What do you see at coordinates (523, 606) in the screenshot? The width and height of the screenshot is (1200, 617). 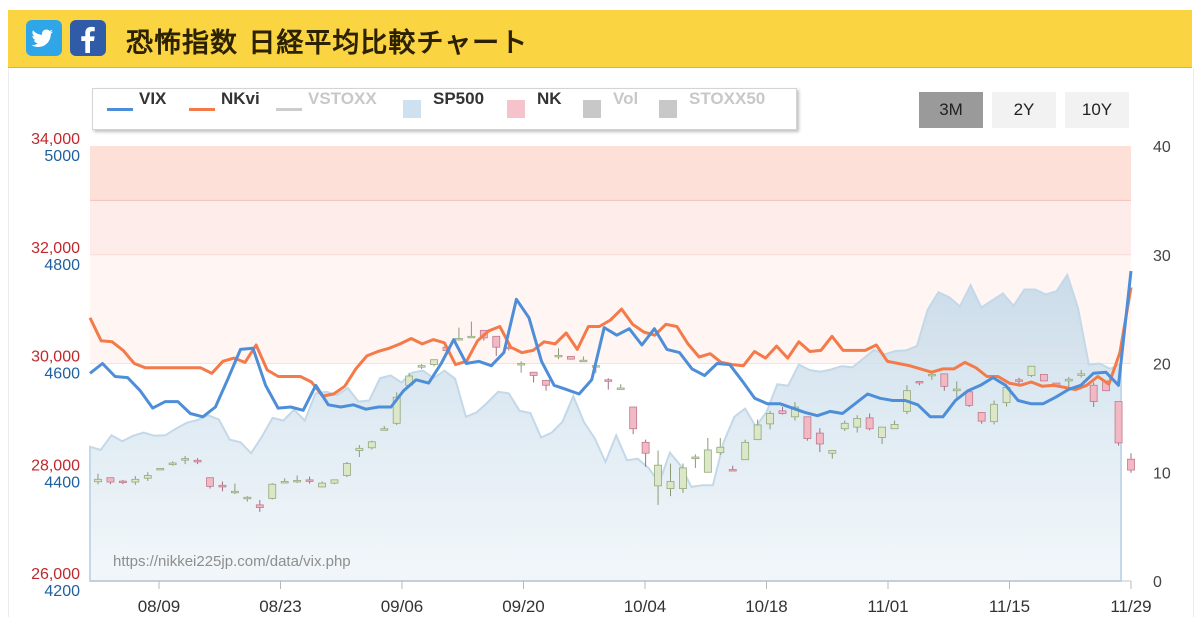 I see `x-tick-label: 09/20` at bounding box center [523, 606].